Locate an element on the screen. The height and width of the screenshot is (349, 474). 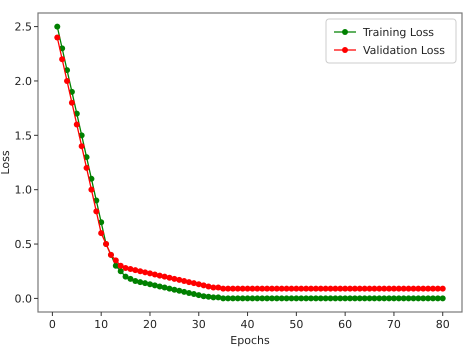
x-tick-label: 50 is located at coordinates (296, 324).